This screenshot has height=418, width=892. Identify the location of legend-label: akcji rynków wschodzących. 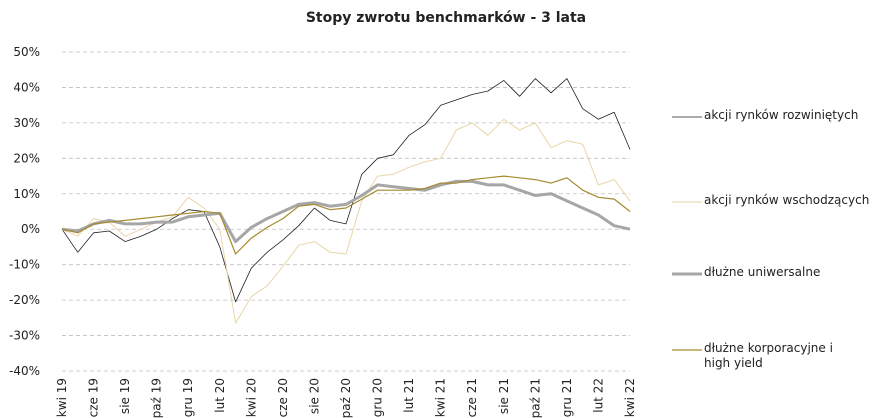
(787, 200).